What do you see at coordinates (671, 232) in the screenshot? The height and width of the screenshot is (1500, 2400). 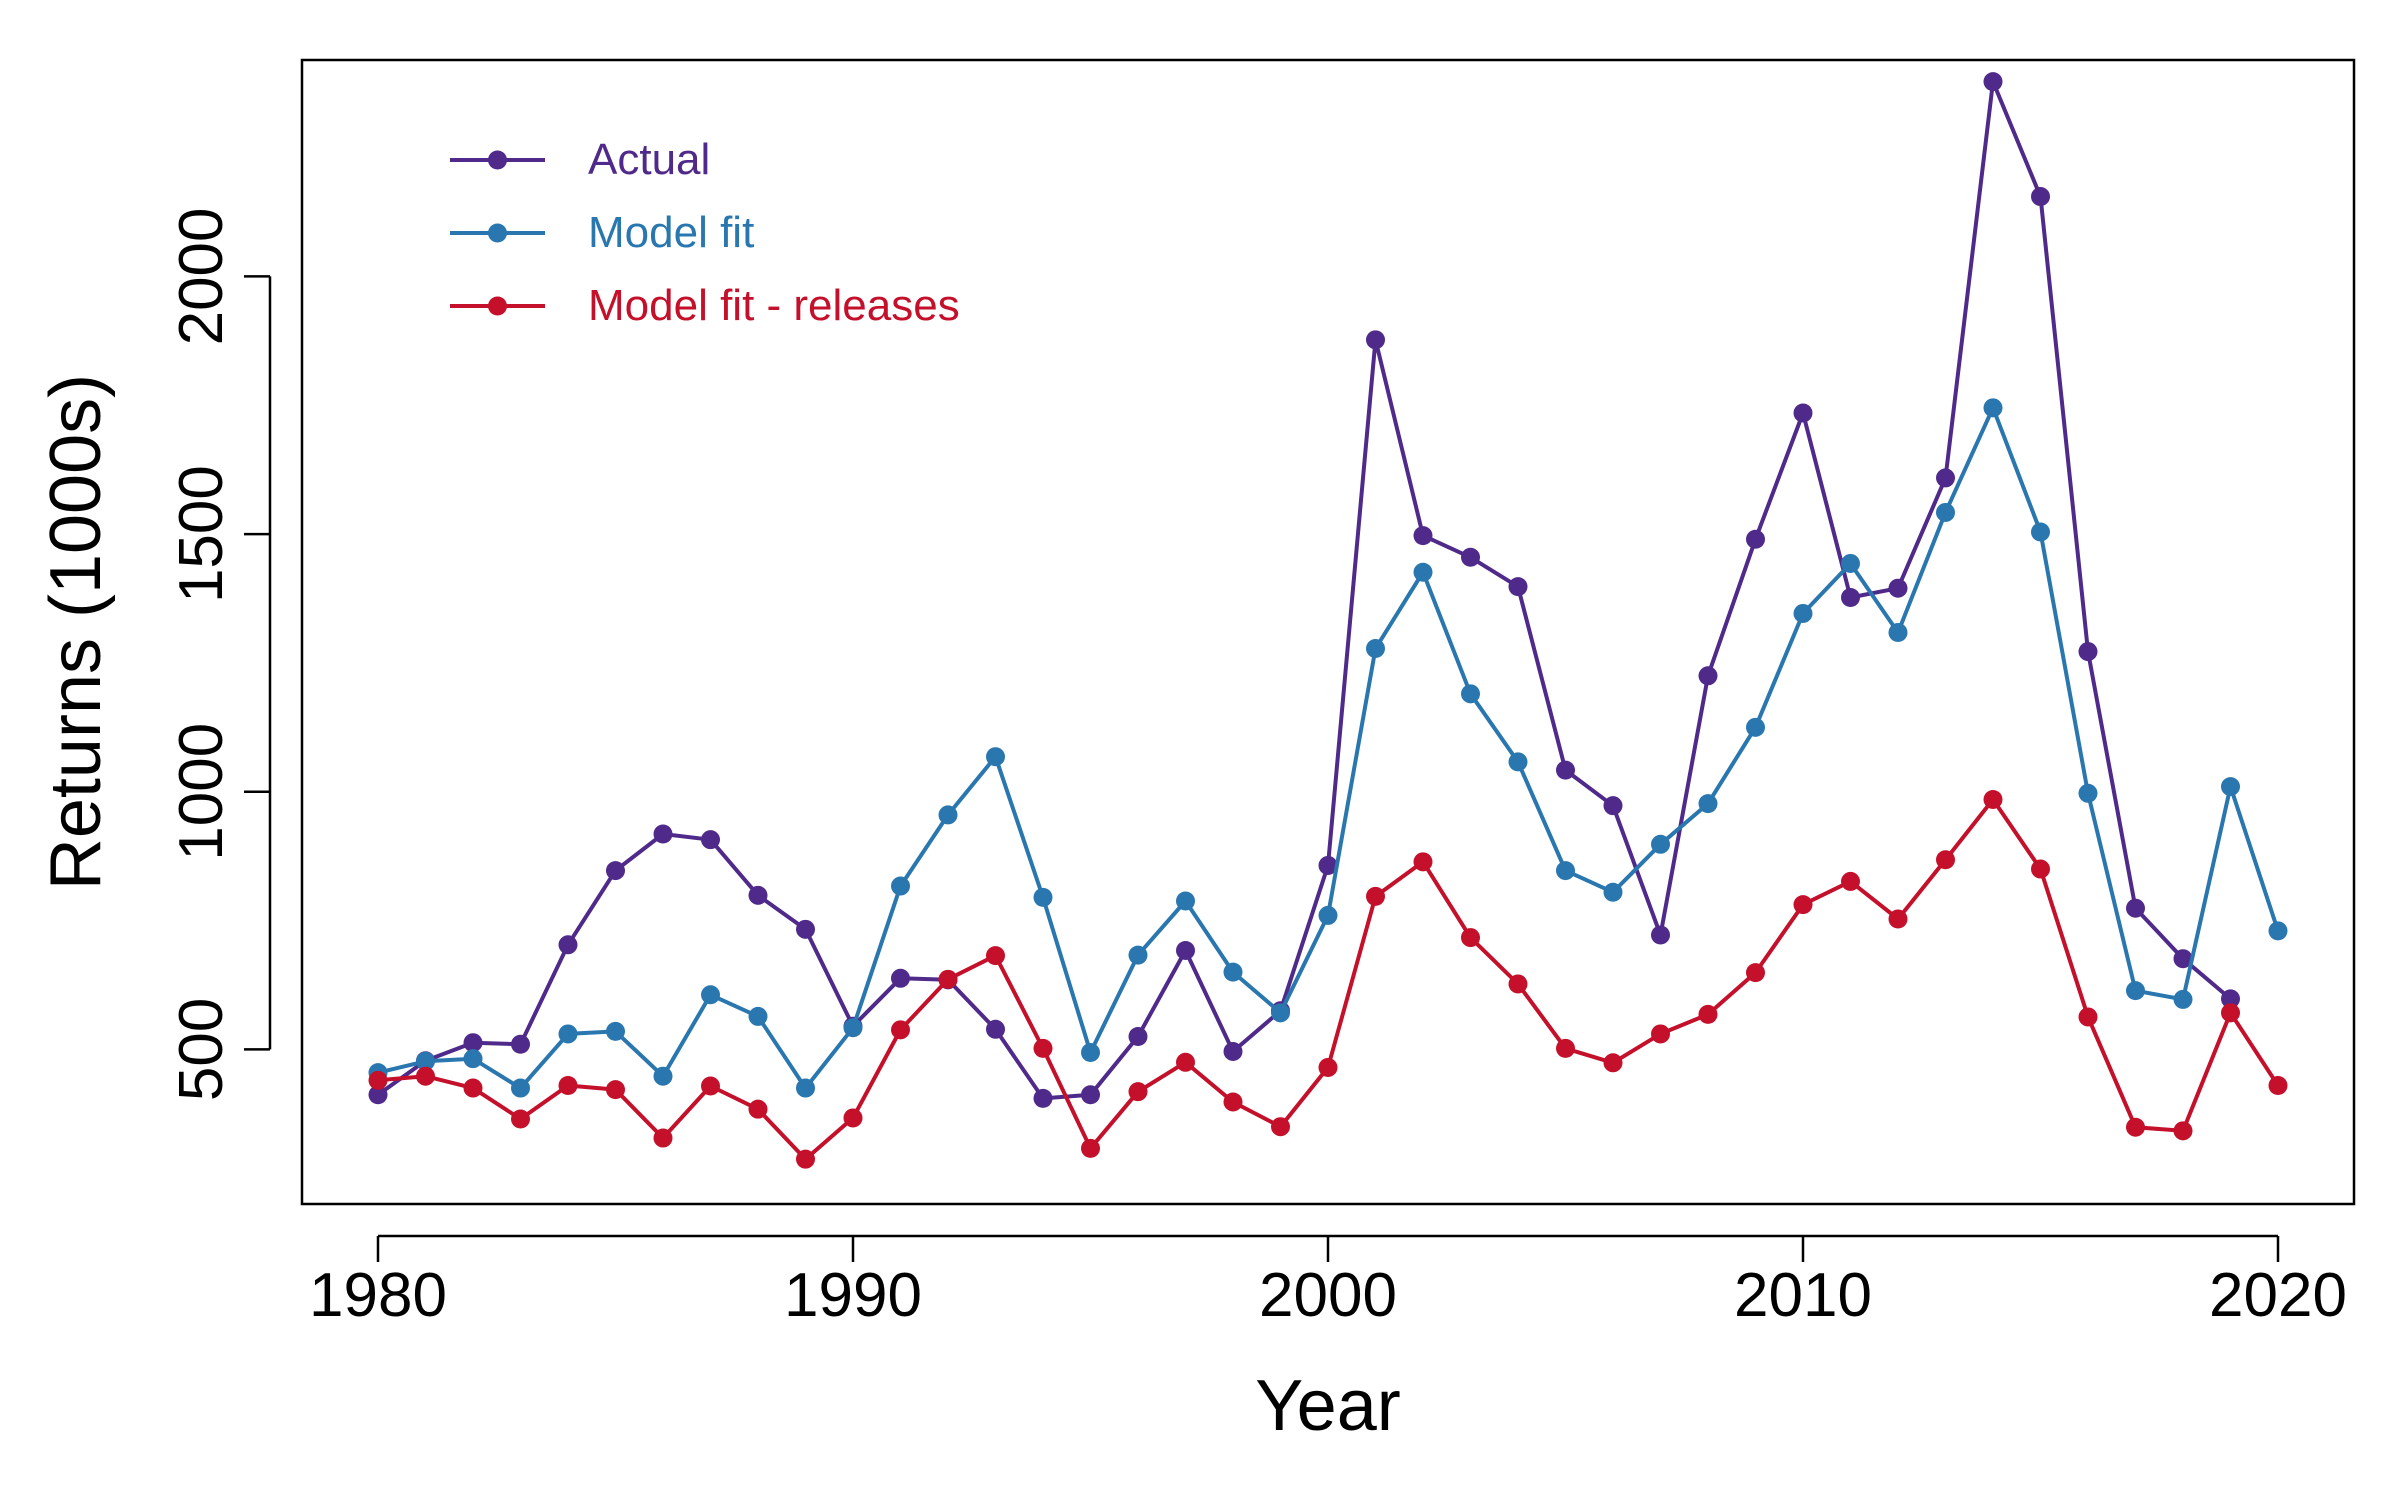 I see `legend-label: Model fit` at bounding box center [671, 232].